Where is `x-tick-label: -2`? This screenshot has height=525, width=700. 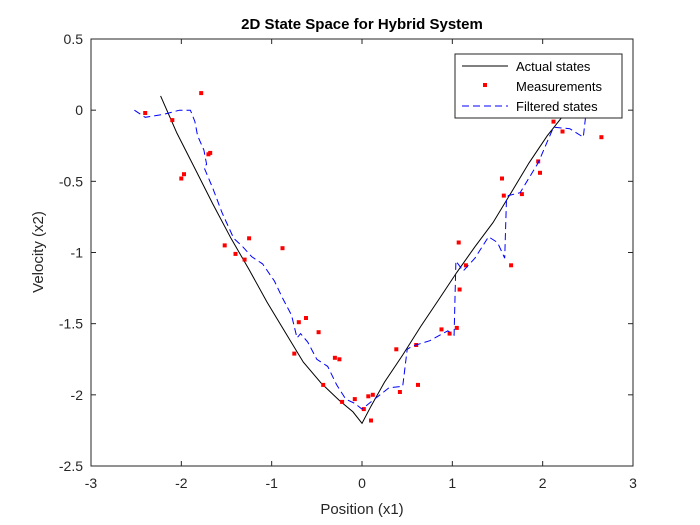
x-tick-label: -2 is located at coordinates (181, 483).